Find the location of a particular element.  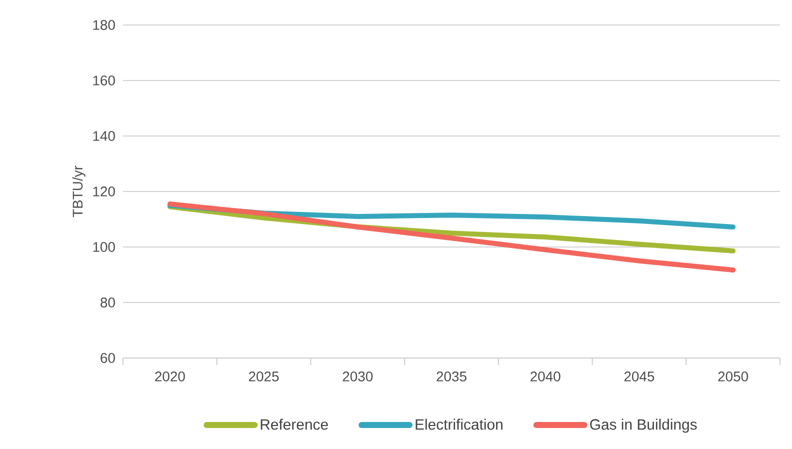

y-tick-label: 80 is located at coordinates (107, 303).